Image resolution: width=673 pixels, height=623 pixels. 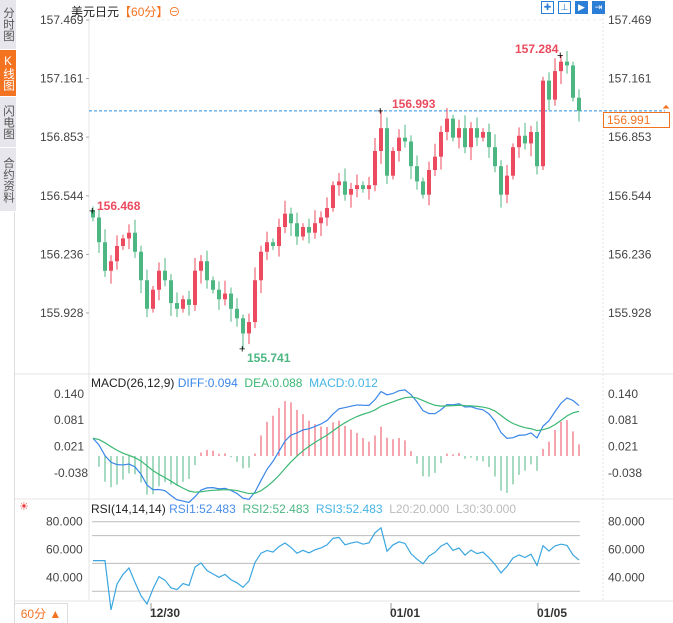 I want to click on macd-tick-left: 0.021, so click(x=69, y=447).